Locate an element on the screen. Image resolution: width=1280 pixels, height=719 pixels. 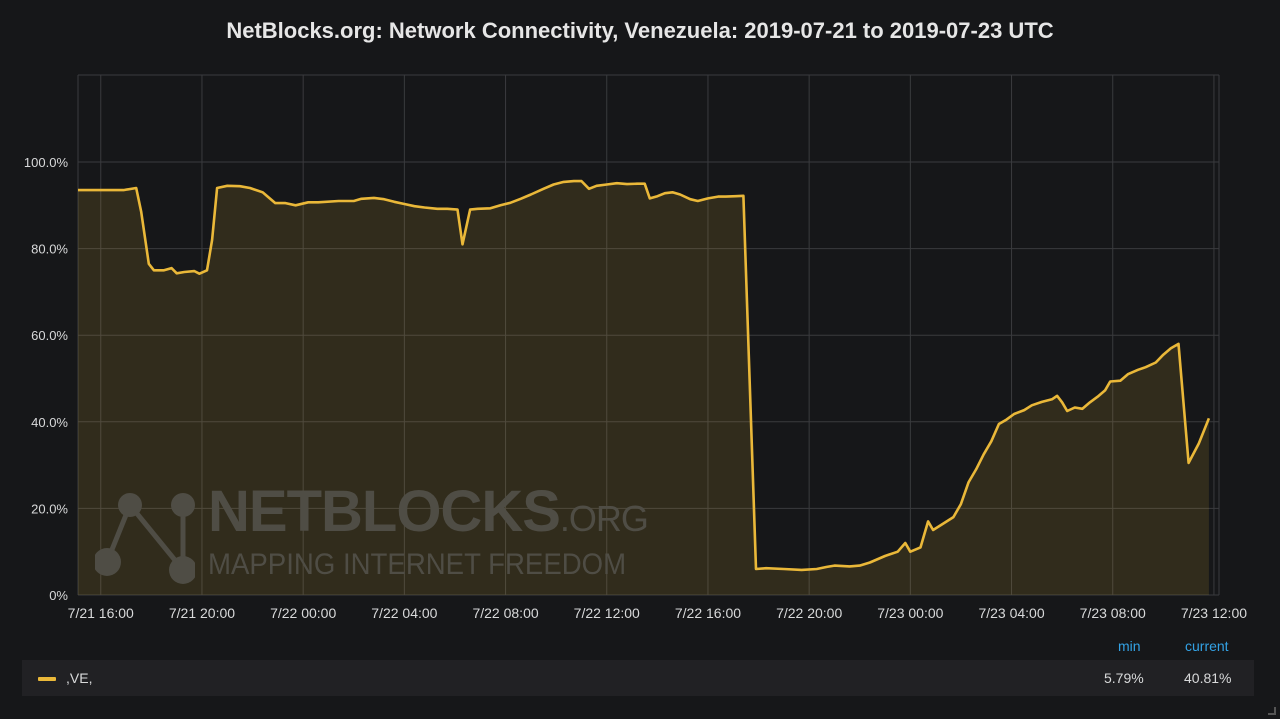
legend-min-value: 5.79% is located at coordinates (1124, 678).